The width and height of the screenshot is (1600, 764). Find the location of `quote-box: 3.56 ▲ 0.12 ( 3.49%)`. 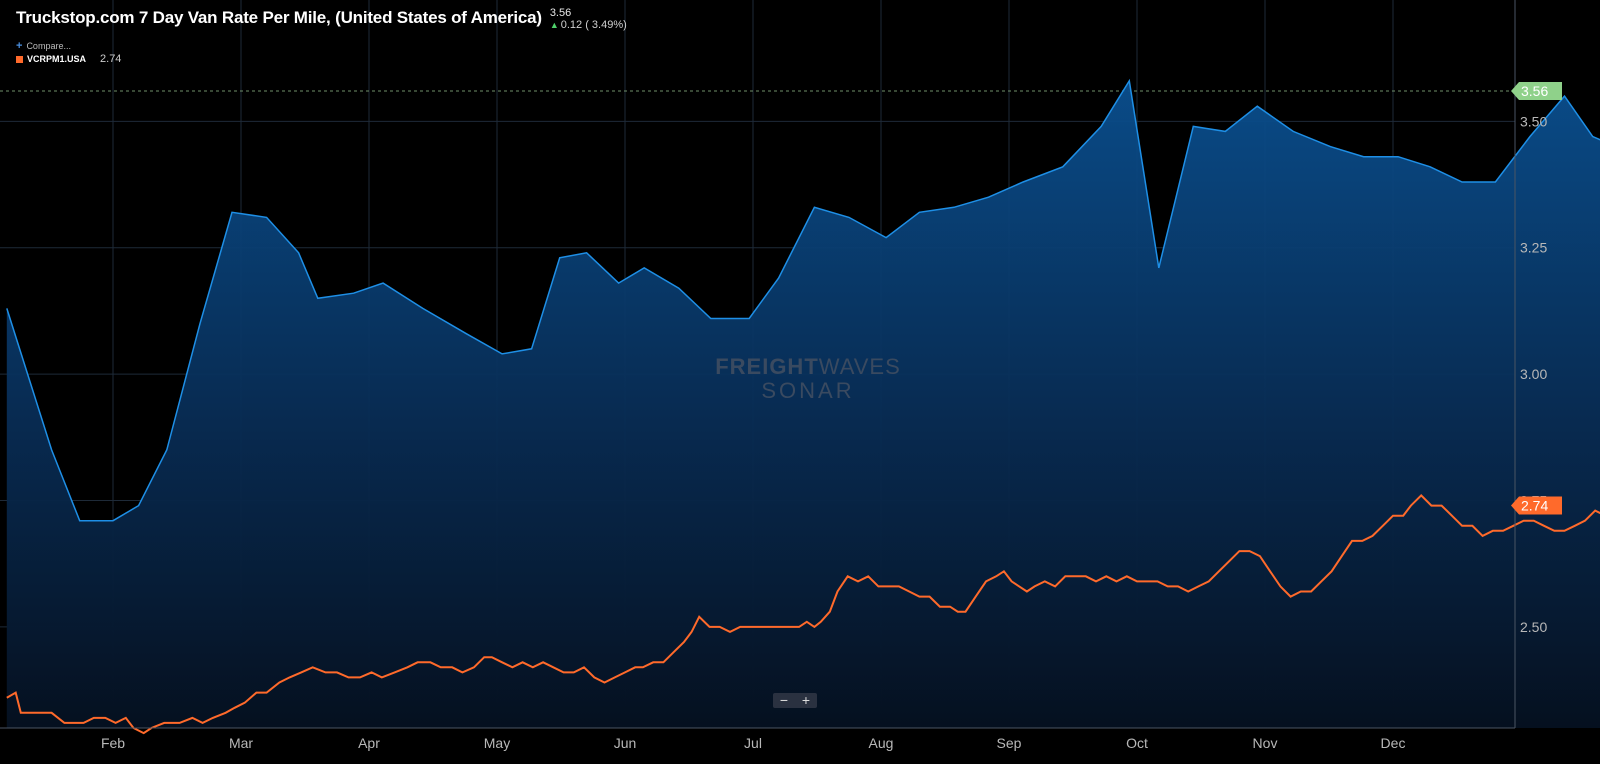

quote-box: 3.56 ▲ 0.12 ( 3.49%) is located at coordinates (588, 19).